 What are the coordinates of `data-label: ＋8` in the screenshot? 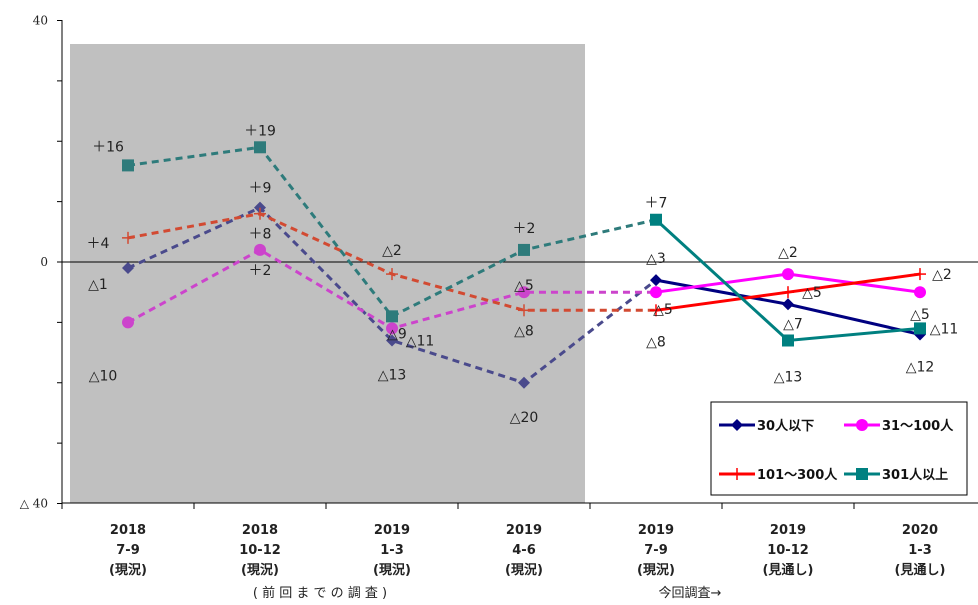 It's located at (260, 235).